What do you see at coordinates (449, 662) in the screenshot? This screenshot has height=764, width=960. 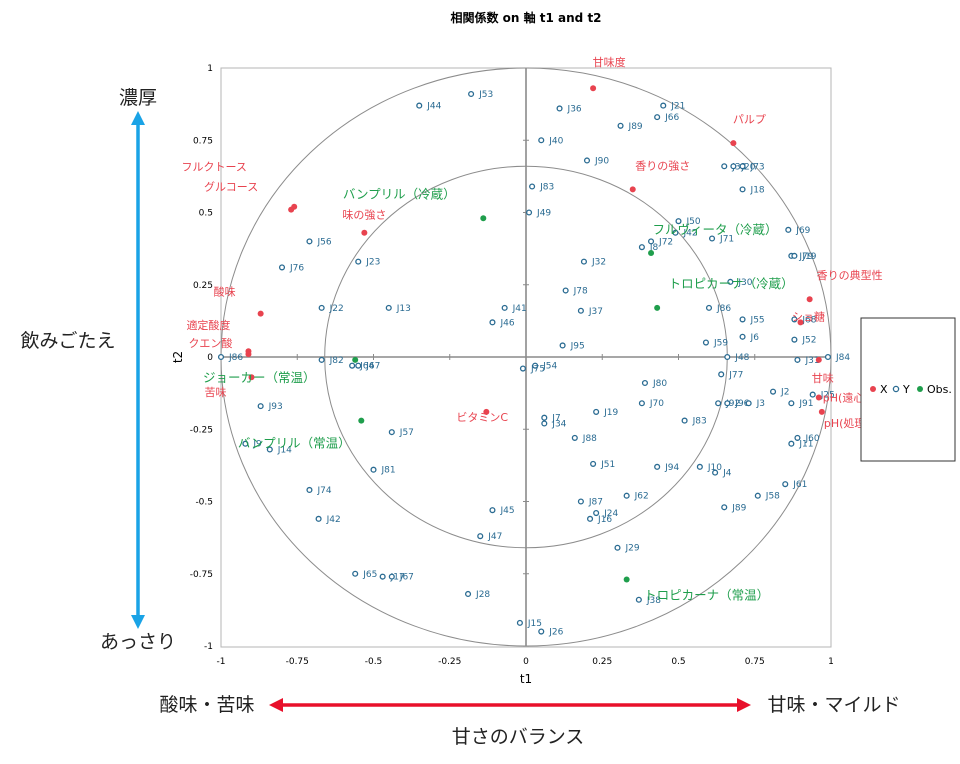 I see `x-tick-label: -0.25` at bounding box center [449, 662].